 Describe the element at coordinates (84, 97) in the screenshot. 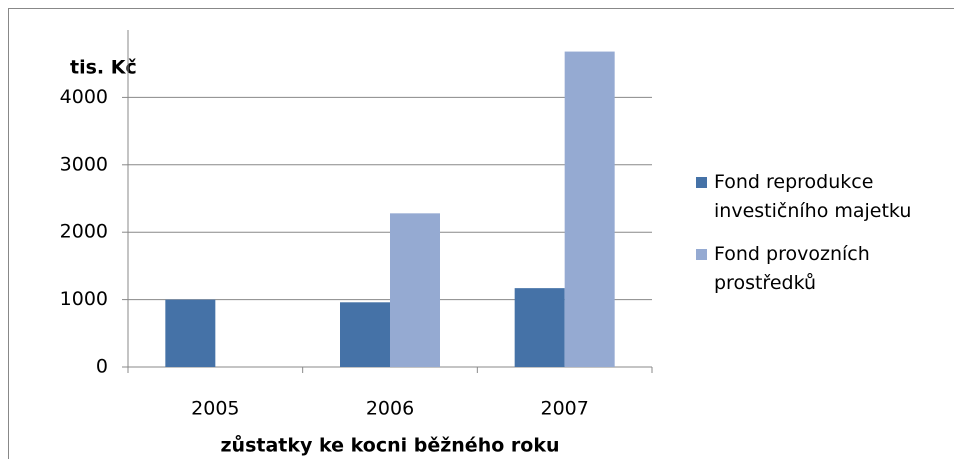

I see `y-tick-label: 4000` at that location.